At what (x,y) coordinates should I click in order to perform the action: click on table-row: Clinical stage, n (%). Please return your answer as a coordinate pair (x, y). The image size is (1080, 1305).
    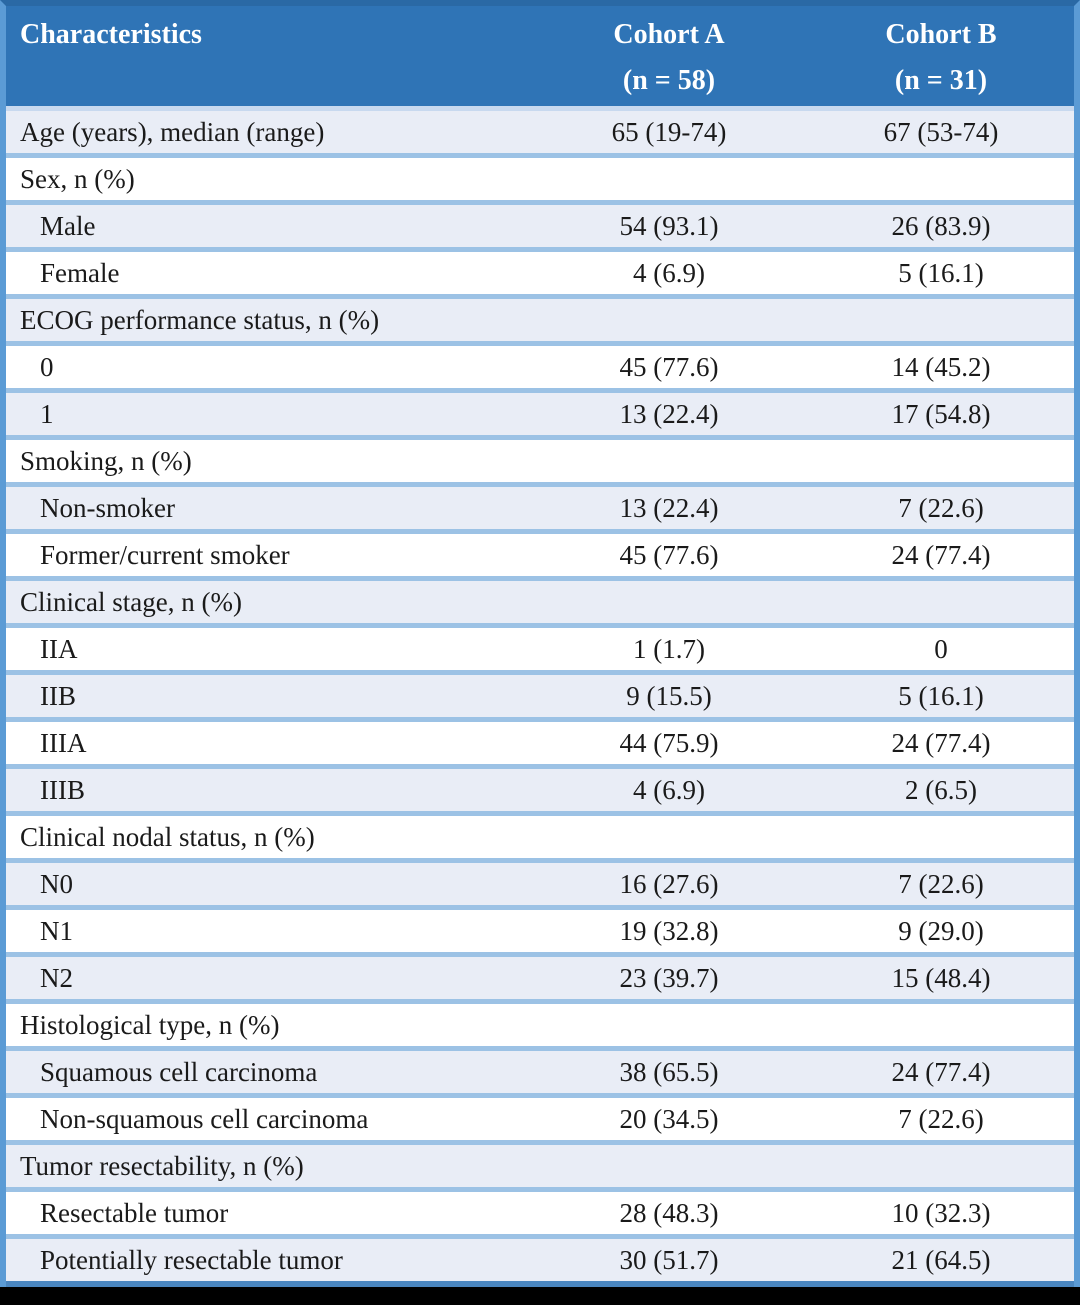
    Looking at the image, I should click on (540, 604).